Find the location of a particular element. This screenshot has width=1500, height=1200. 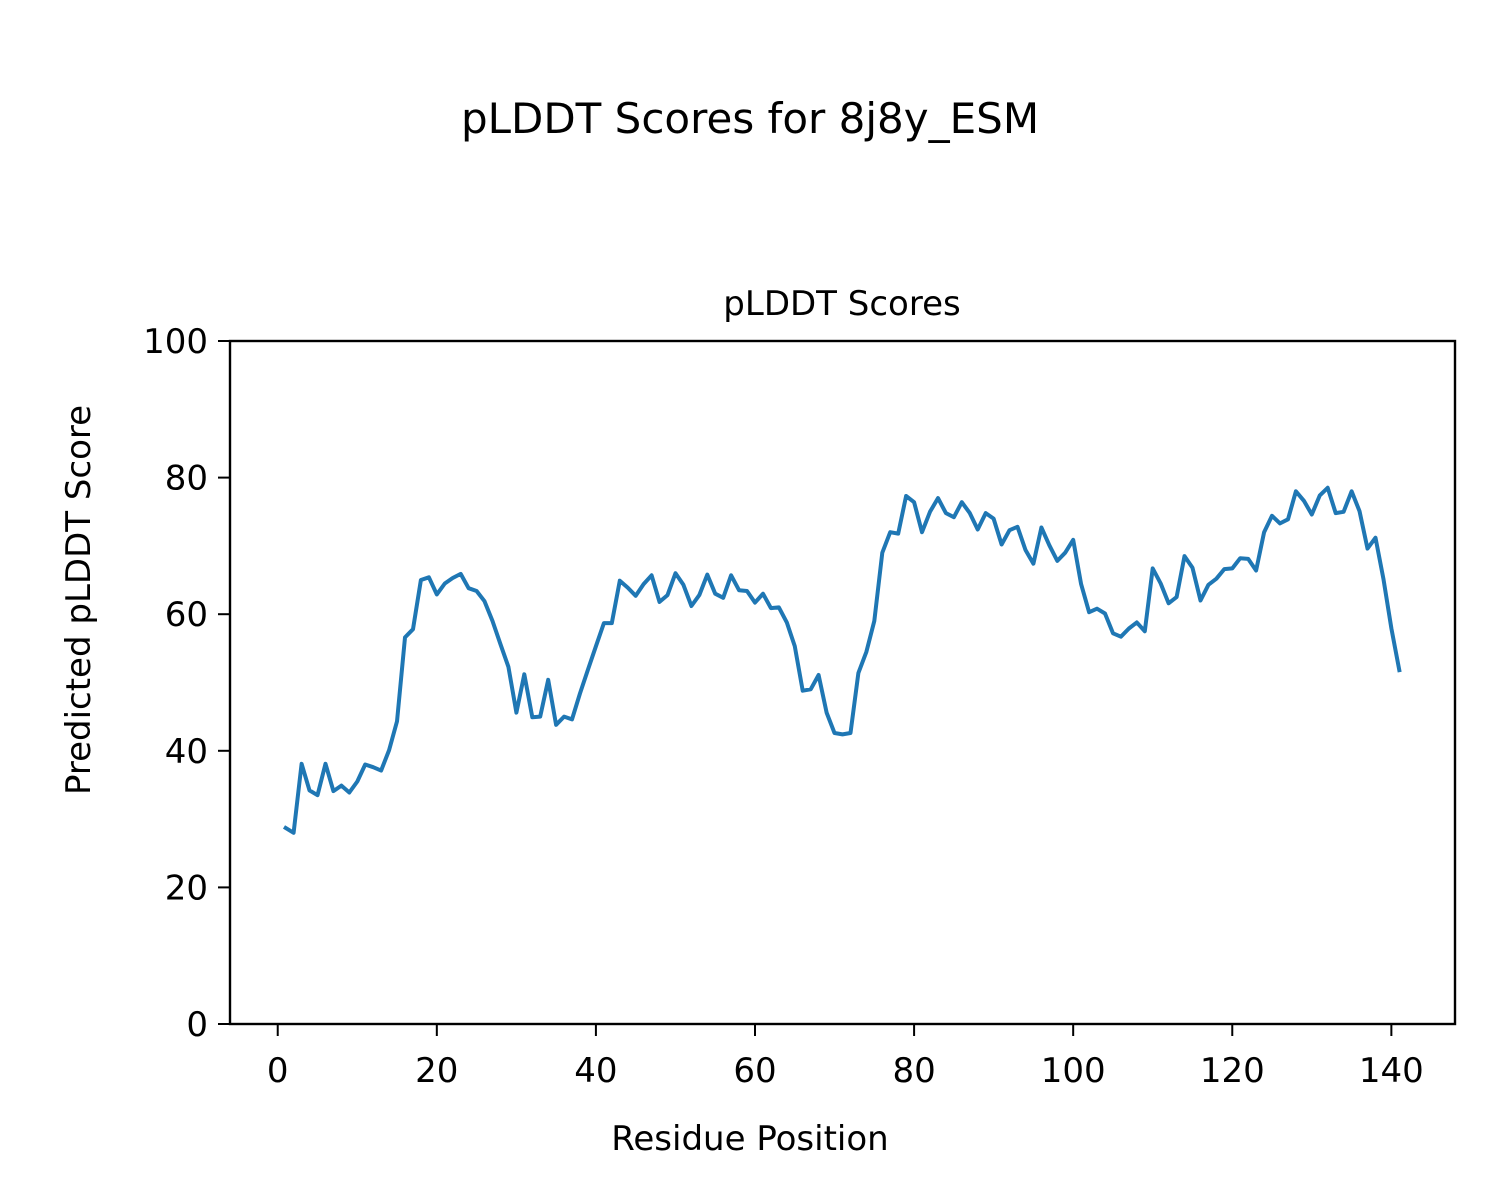

x-tick-label: 40 is located at coordinates (595, 1071).